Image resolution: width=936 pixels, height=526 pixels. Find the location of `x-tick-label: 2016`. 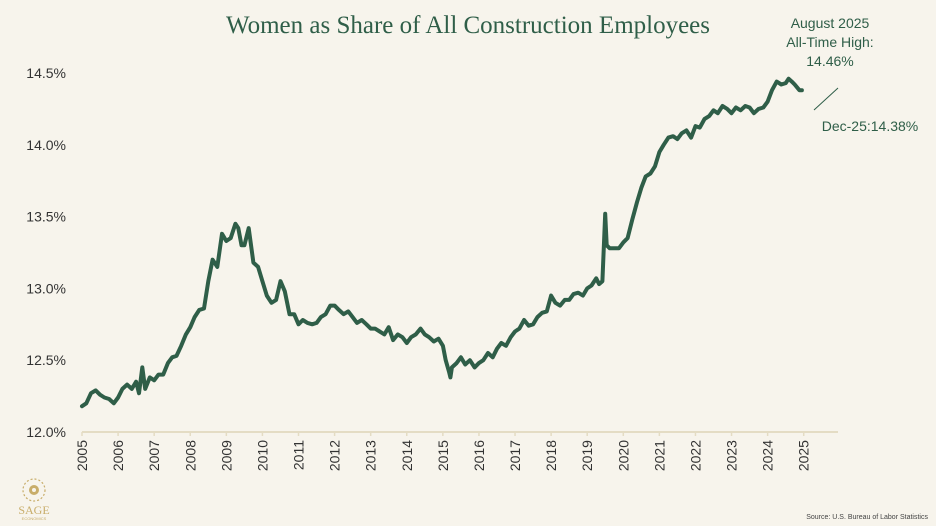

x-tick-label: 2016 is located at coordinates (479, 455).